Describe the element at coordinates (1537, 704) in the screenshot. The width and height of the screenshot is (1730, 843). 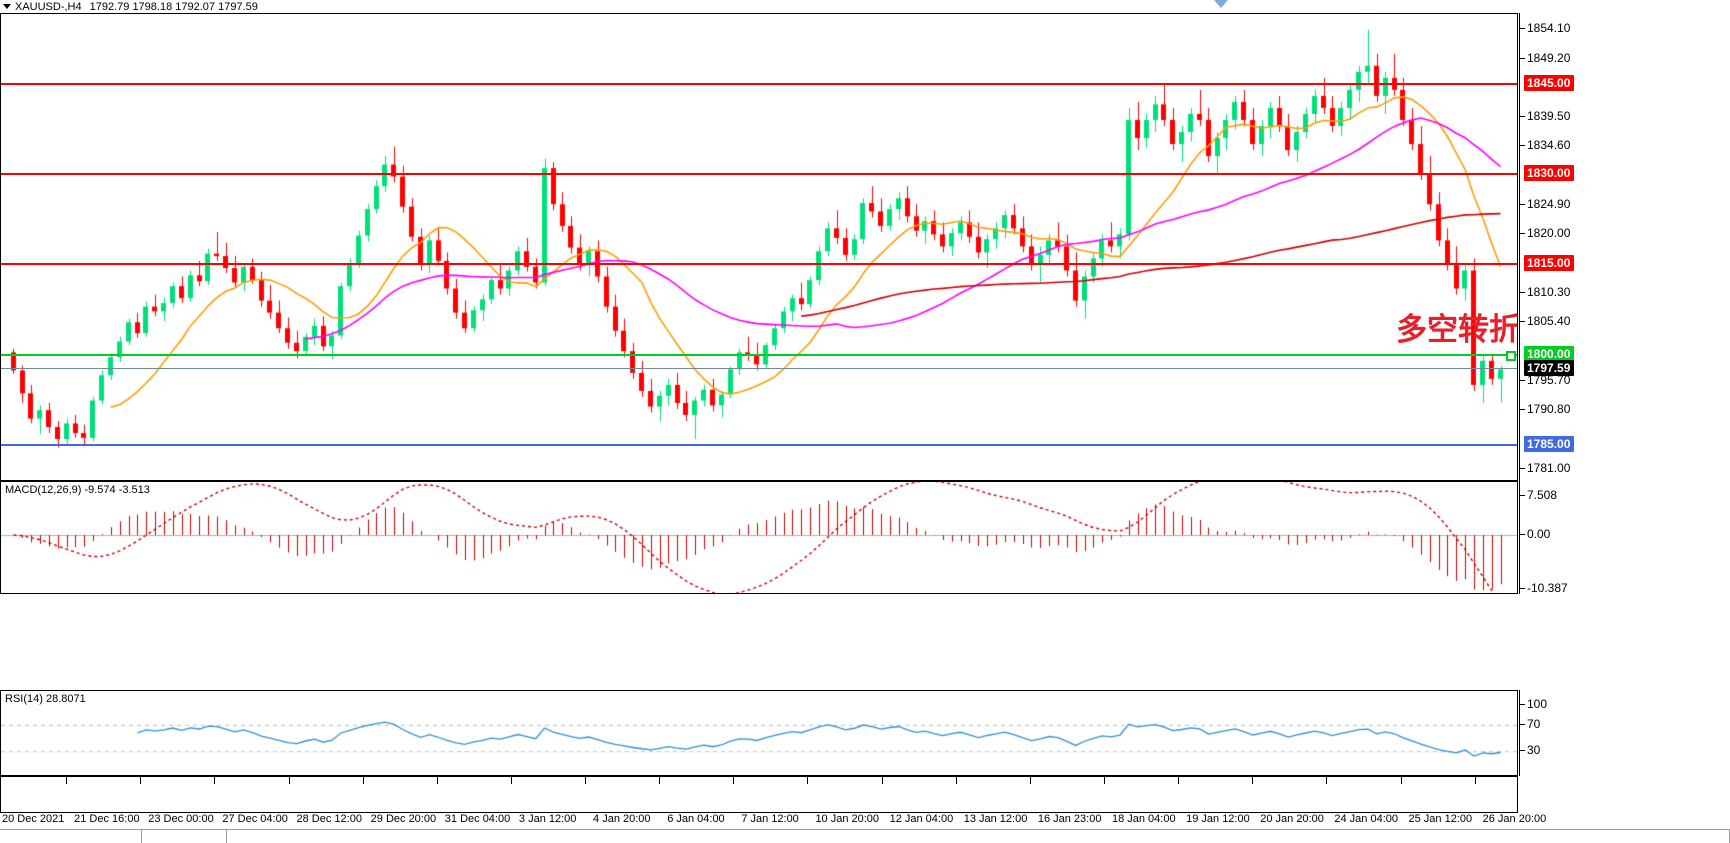
I see `rsi-axis-label: 100` at that location.